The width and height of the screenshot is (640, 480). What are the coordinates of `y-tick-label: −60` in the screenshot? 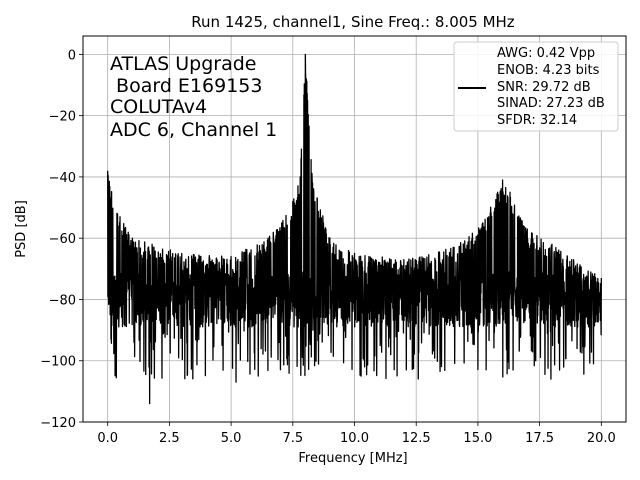 It's located at (62, 239).